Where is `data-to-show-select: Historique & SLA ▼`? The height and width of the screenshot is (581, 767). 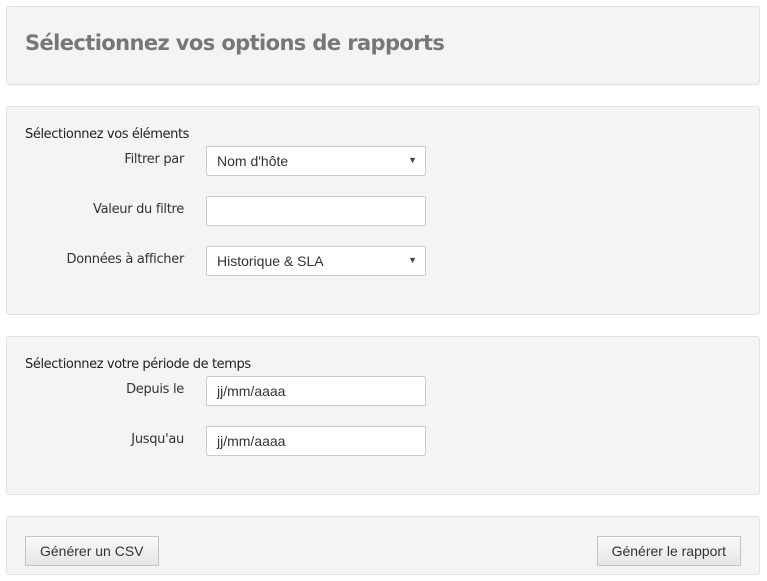 data-to-show-select: Historique & SLA ▼ is located at coordinates (316, 261).